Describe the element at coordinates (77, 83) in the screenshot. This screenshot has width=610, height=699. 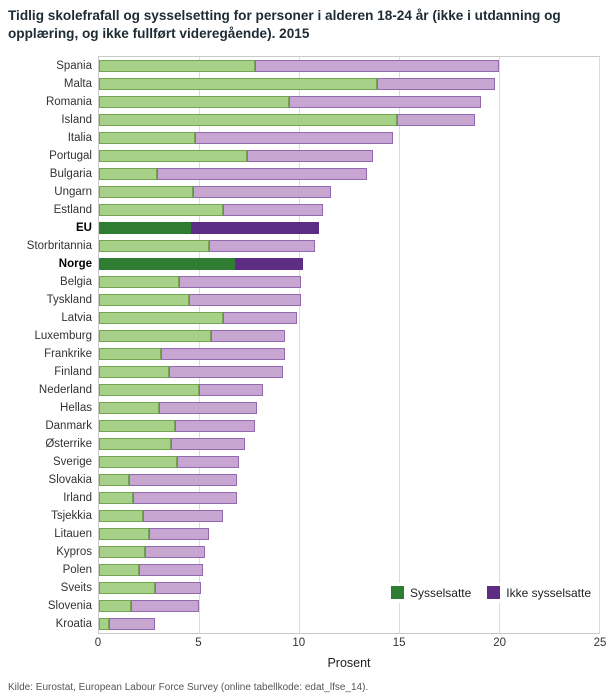
I see `category-label: Malta` at that location.